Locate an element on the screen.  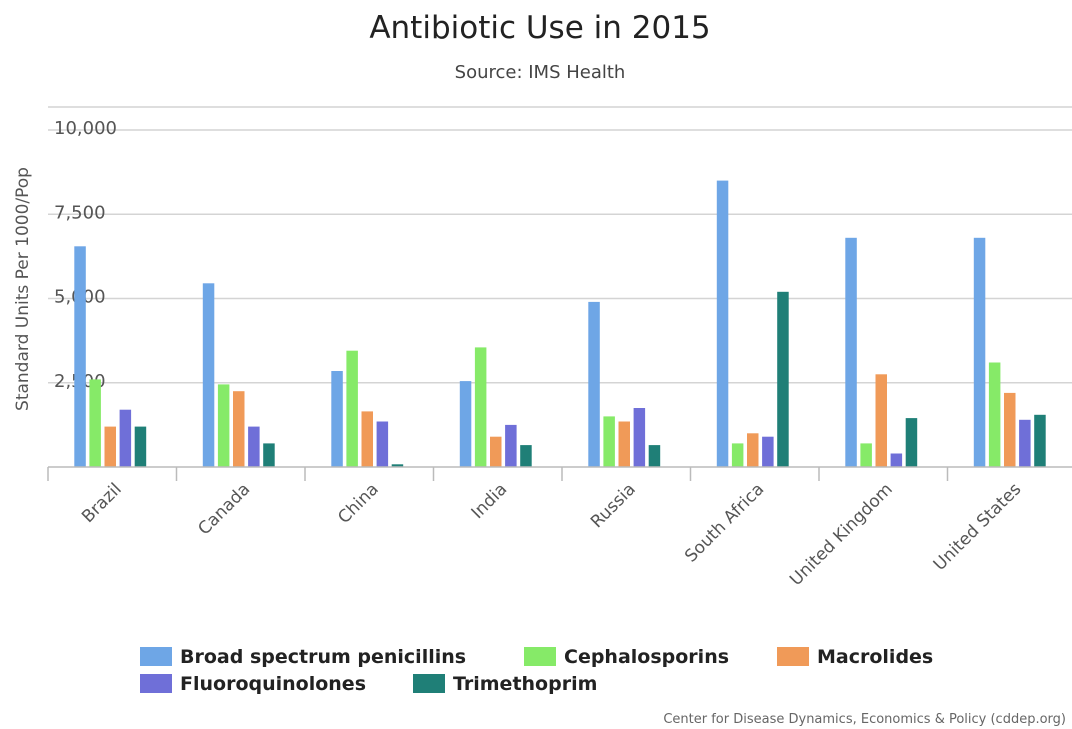
x-tick-label: United States is located at coordinates (978, 527).